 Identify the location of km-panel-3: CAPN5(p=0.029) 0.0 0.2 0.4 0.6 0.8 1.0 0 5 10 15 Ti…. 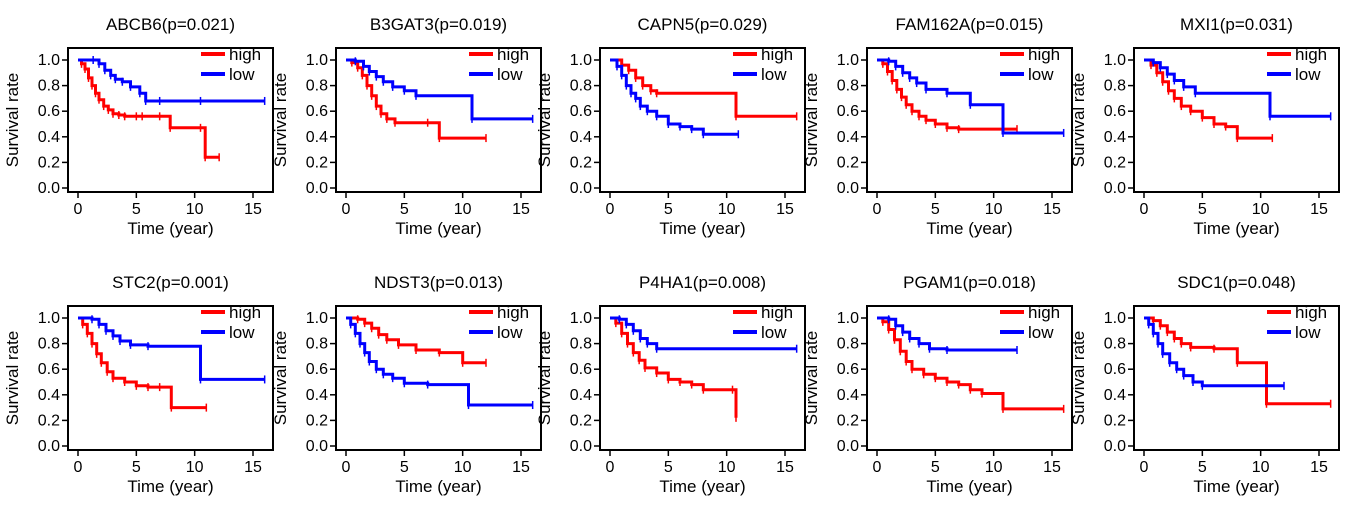
(670, 126).